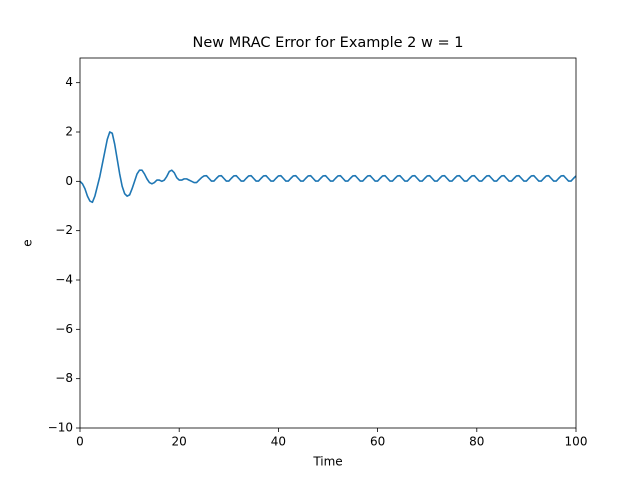  What do you see at coordinates (64, 378) in the screenshot?
I see `y-tick-label: −8` at bounding box center [64, 378].